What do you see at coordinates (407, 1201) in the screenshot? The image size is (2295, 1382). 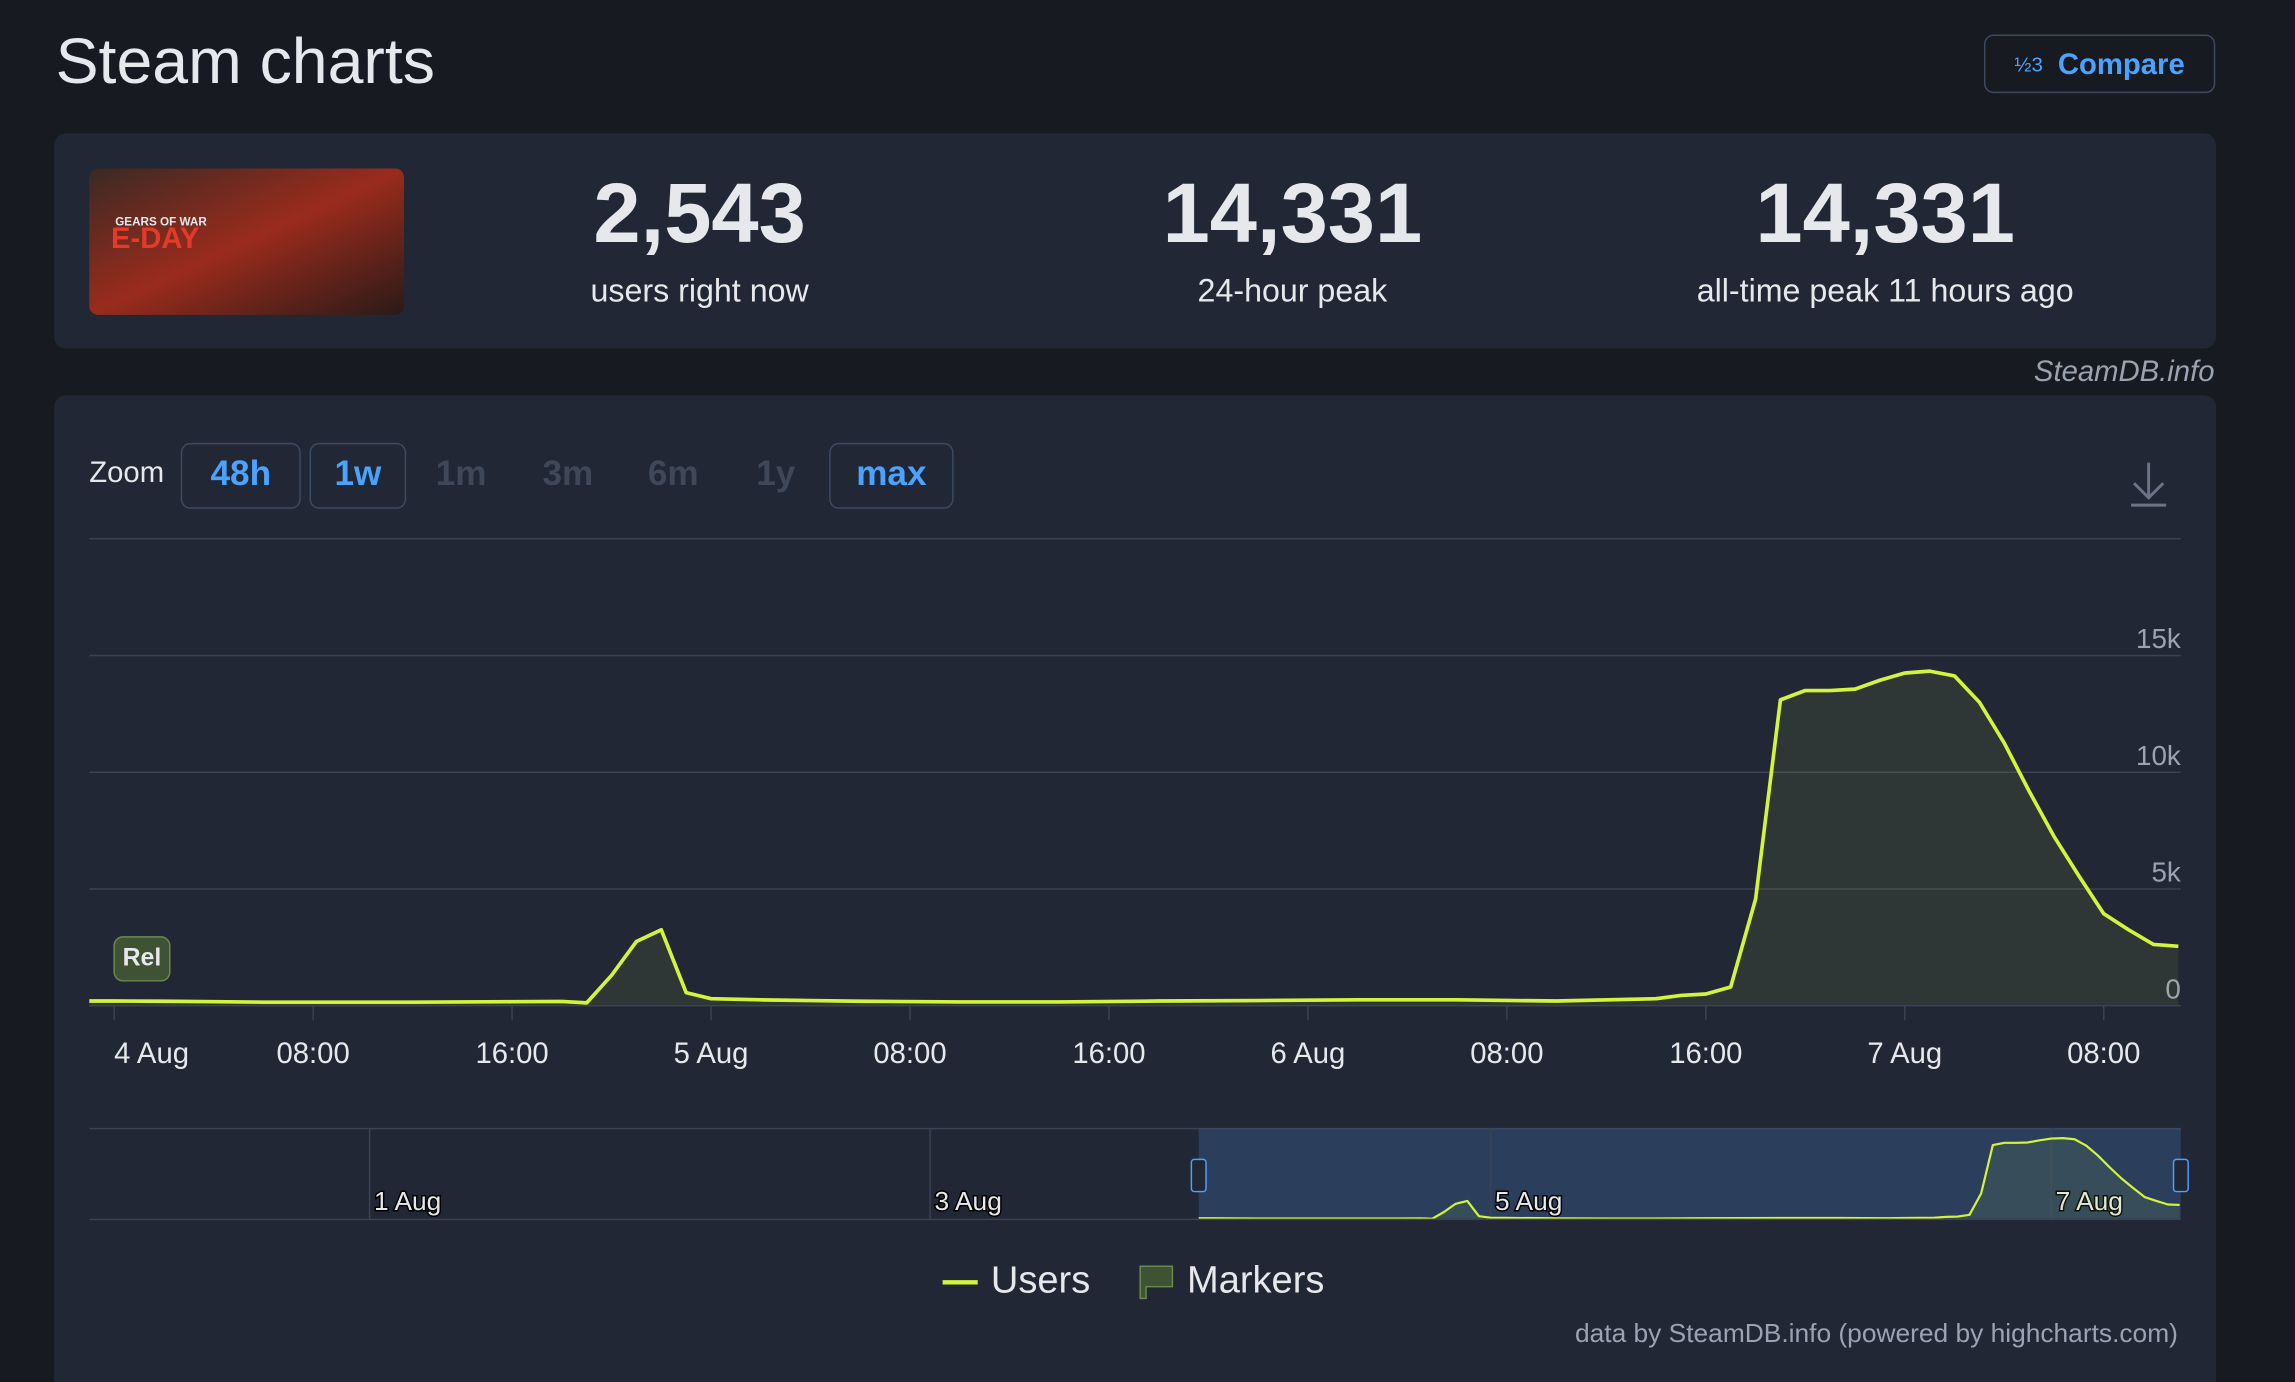 I see `navigator-label: 1 Aug` at bounding box center [407, 1201].